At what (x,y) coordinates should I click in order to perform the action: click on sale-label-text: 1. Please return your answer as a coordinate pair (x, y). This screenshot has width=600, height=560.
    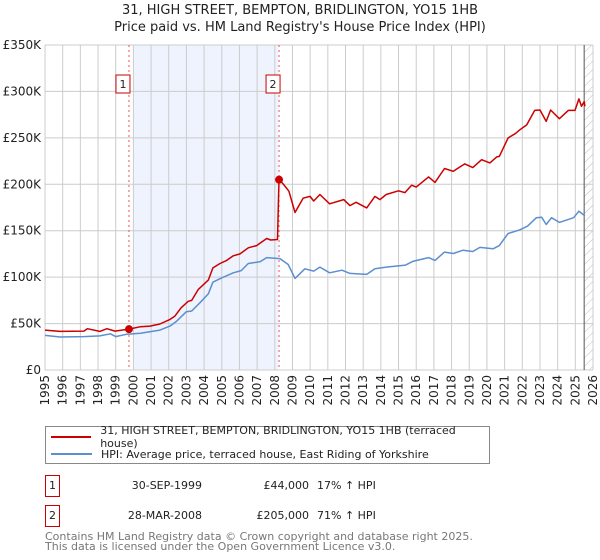
    Looking at the image, I should click on (122, 84).